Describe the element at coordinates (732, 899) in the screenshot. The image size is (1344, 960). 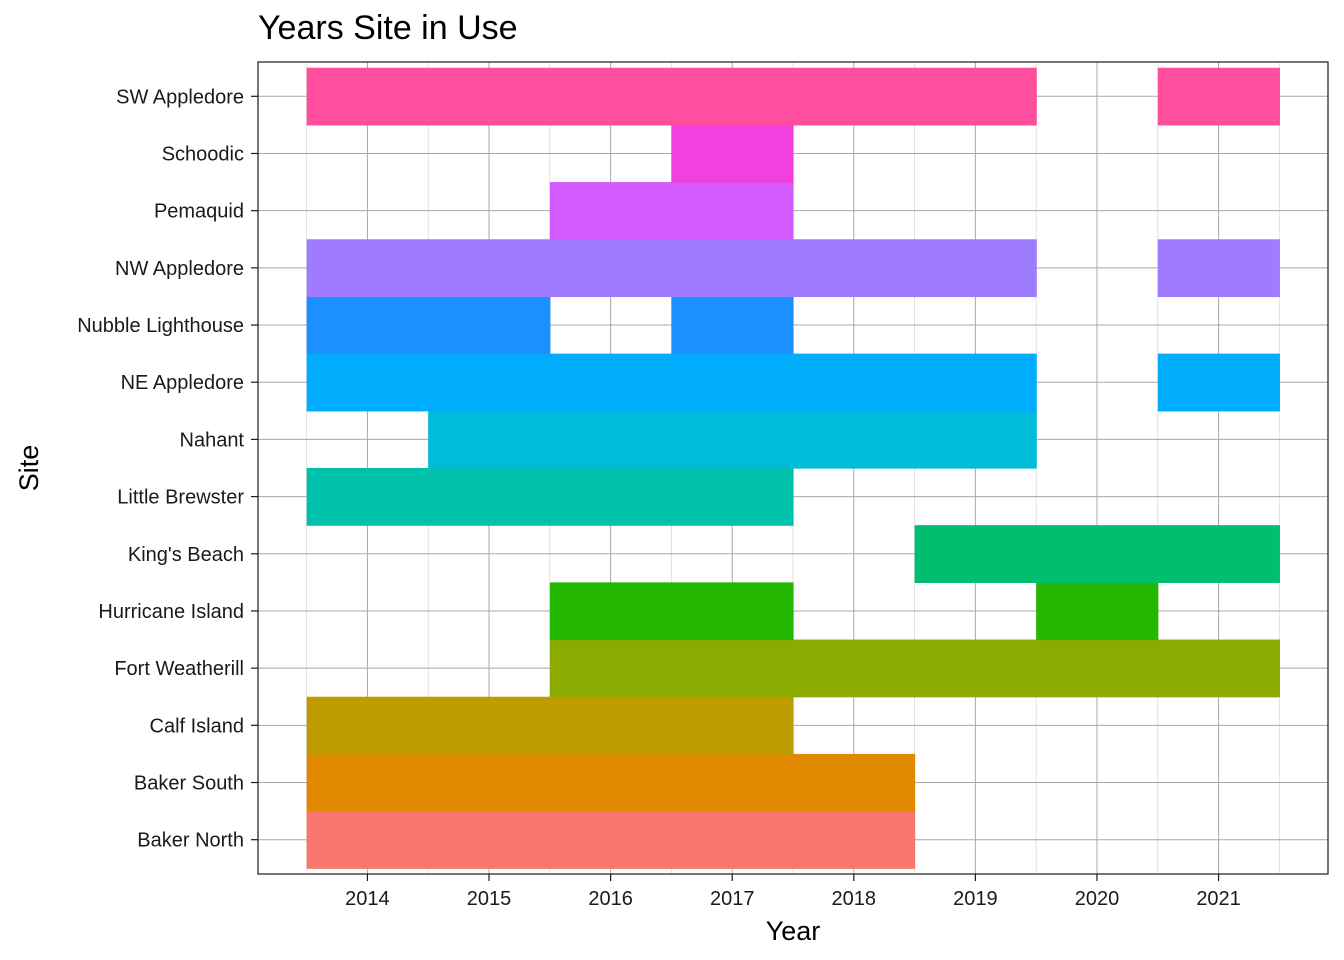
I see `x-tick-label: 2017` at that location.